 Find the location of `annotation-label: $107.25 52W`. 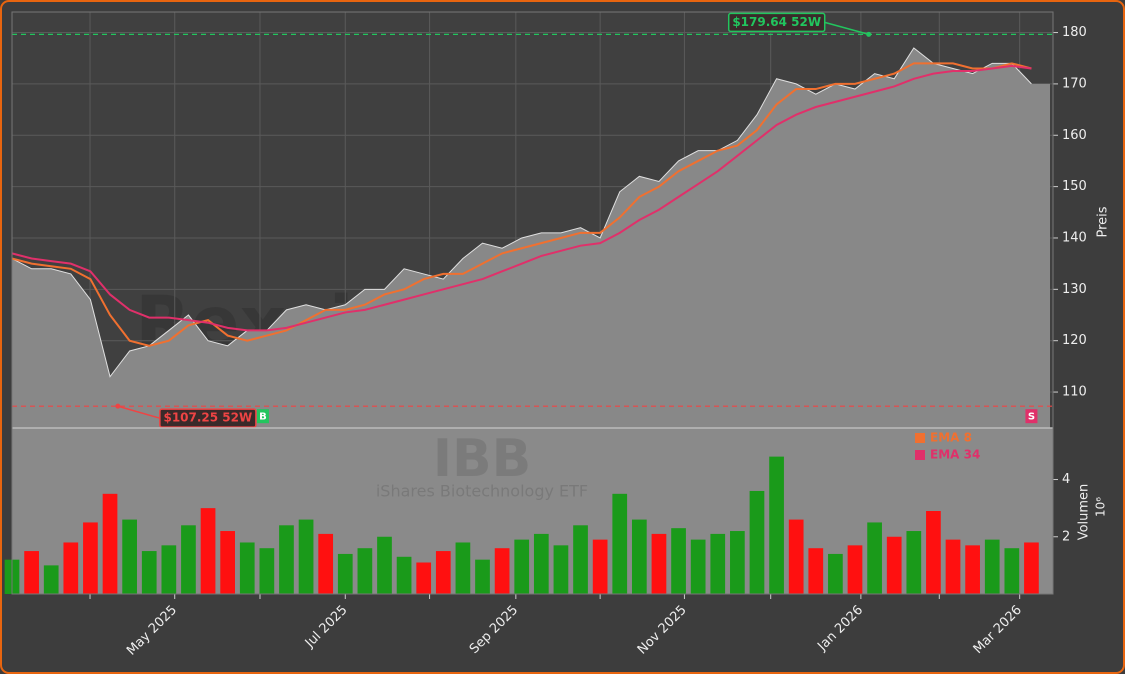

annotation-label: $107.25 52W is located at coordinates (207, 418).